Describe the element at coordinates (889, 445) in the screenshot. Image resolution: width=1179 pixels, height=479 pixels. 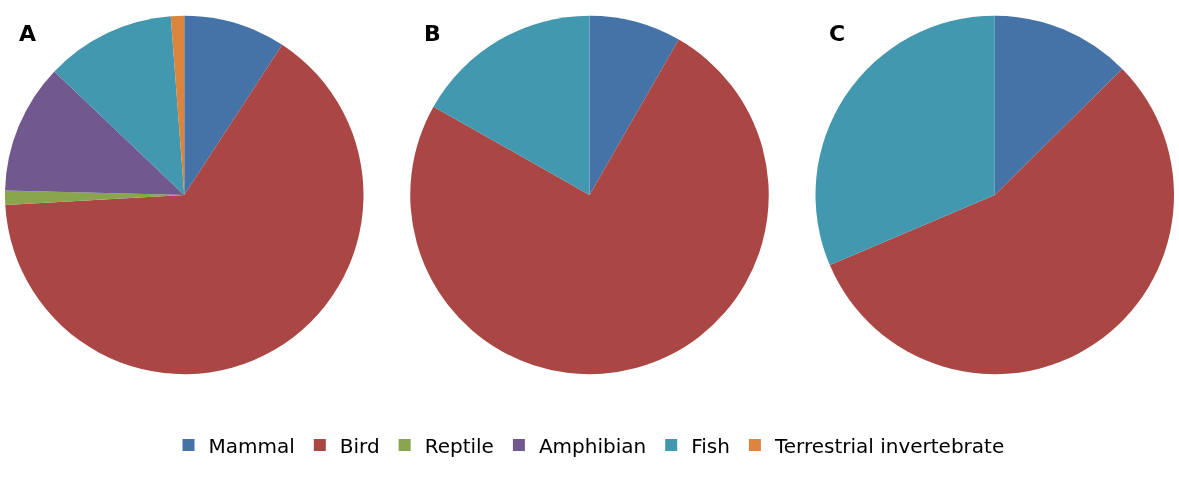
I see `legend-label: Terrestrial invertebrate` at that location.